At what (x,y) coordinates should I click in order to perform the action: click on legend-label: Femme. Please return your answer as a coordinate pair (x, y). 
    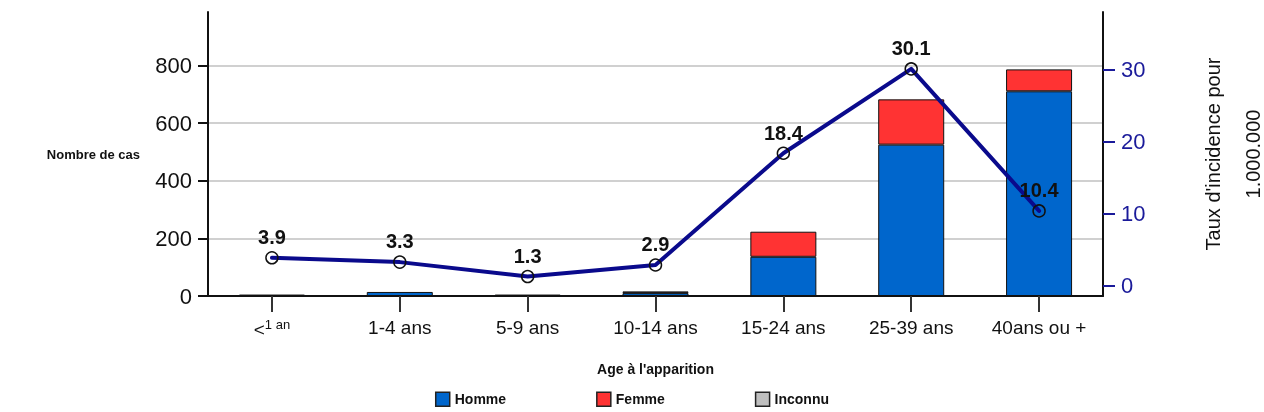
    Looking at the image, I should click on (640, 399).